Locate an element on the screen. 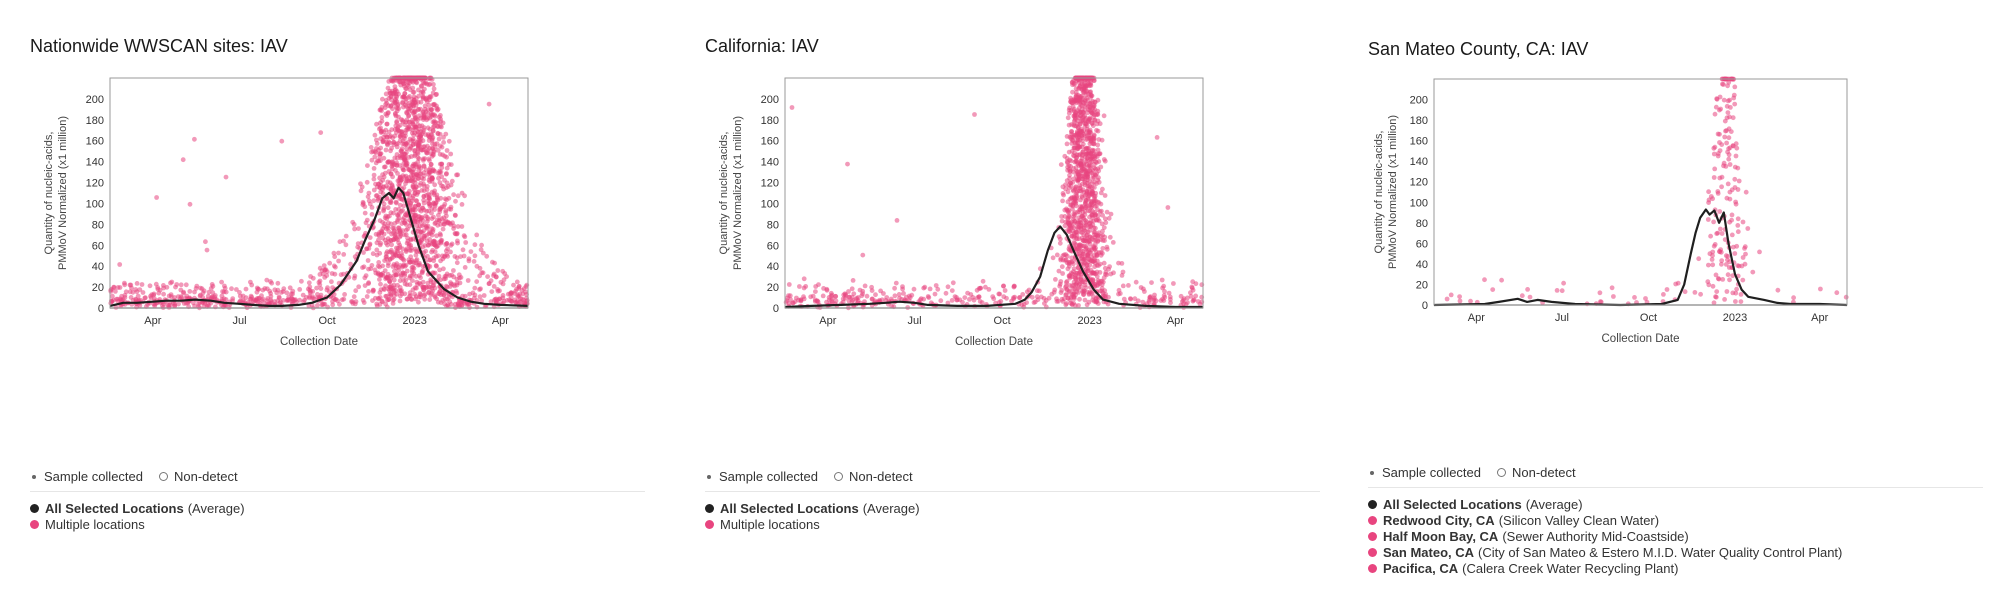 The image size is (2000, 593). legend-color-dot-icon is located at coordinates (34, 524).